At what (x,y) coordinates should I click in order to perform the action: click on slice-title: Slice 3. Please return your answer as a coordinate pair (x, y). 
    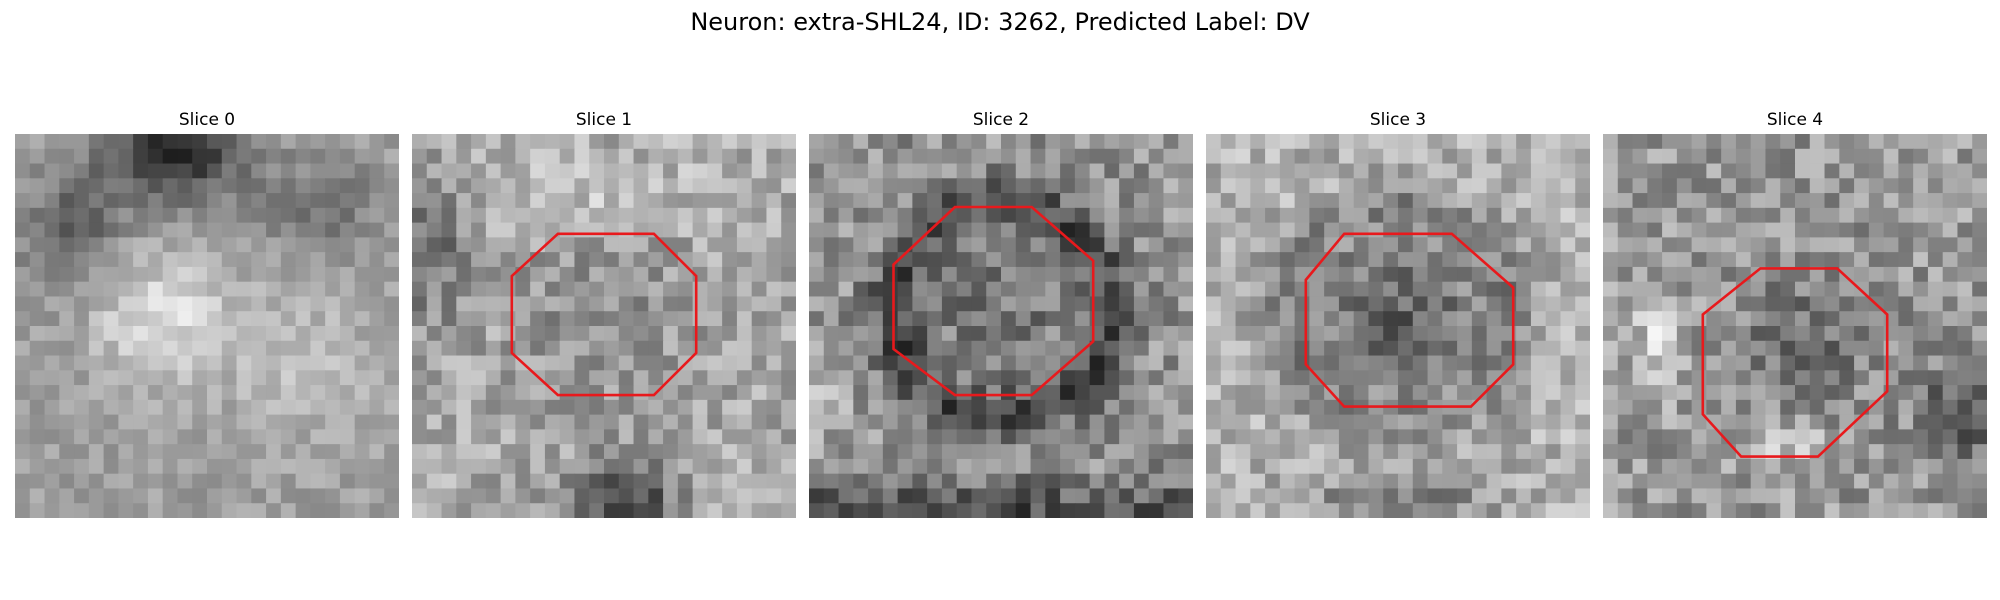
    Looking at the image, I should click on (1398, 120).